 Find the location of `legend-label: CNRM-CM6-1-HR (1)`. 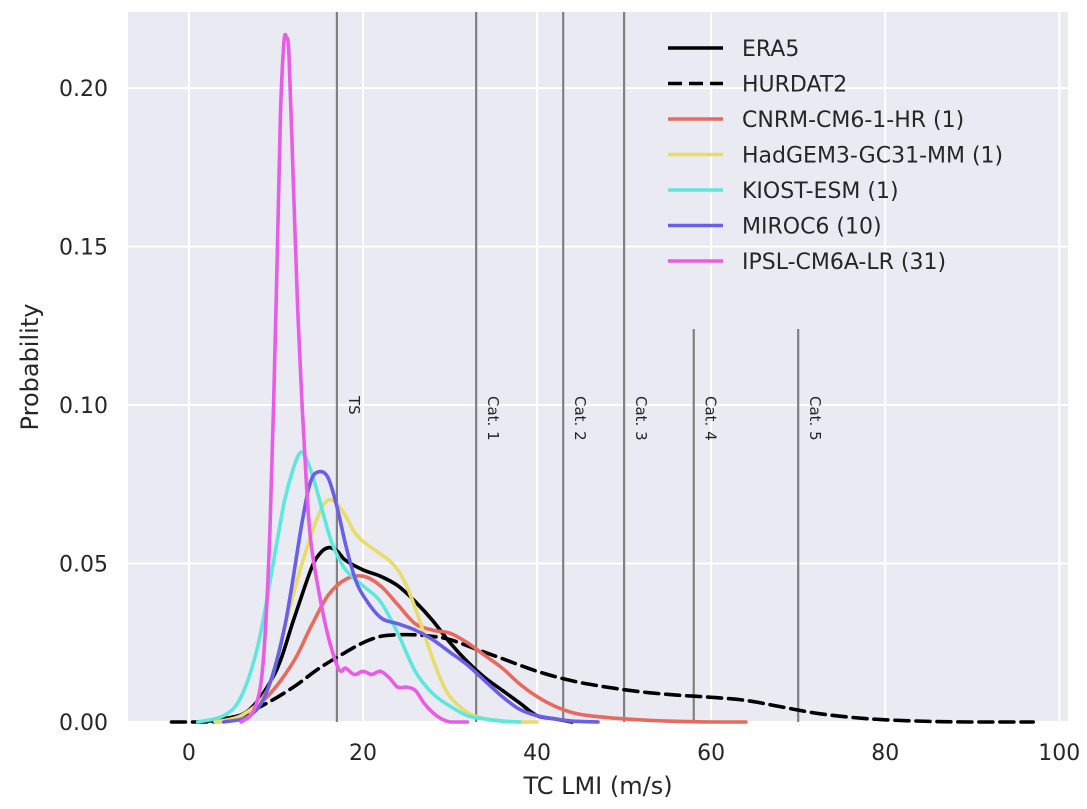

legend-label: CNRM-CM6-1-HR (1) is located at coordinates (853, 120).